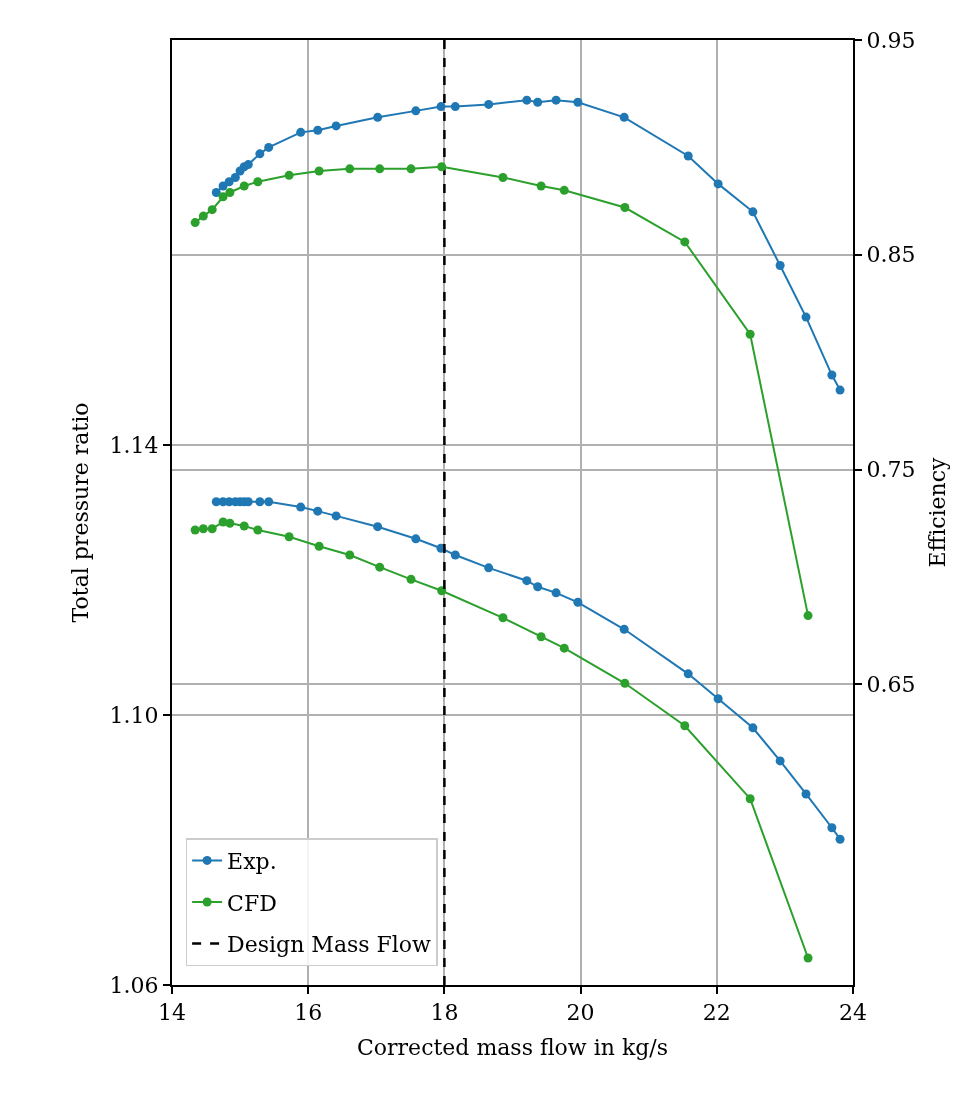 The height and width of the screenshot is (1106, 972). What do you see at coordinates (172, 1013) in the screenshot?
I see `x-tick-label: 14` at bounding box center [172, 1013].